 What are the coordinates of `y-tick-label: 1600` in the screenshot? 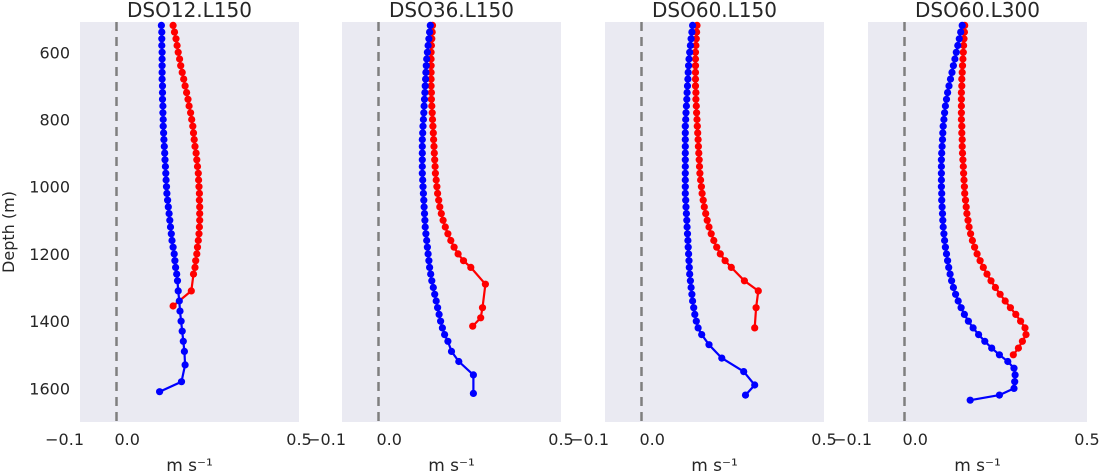 It's located at (49, 388).